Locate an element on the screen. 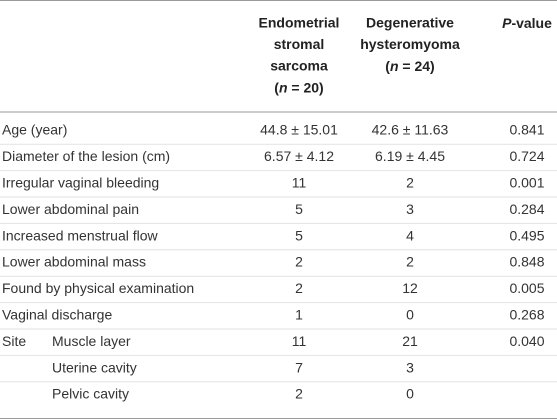 The image size is (557, 419). cell: 7 is located at coordinates (299, 367).